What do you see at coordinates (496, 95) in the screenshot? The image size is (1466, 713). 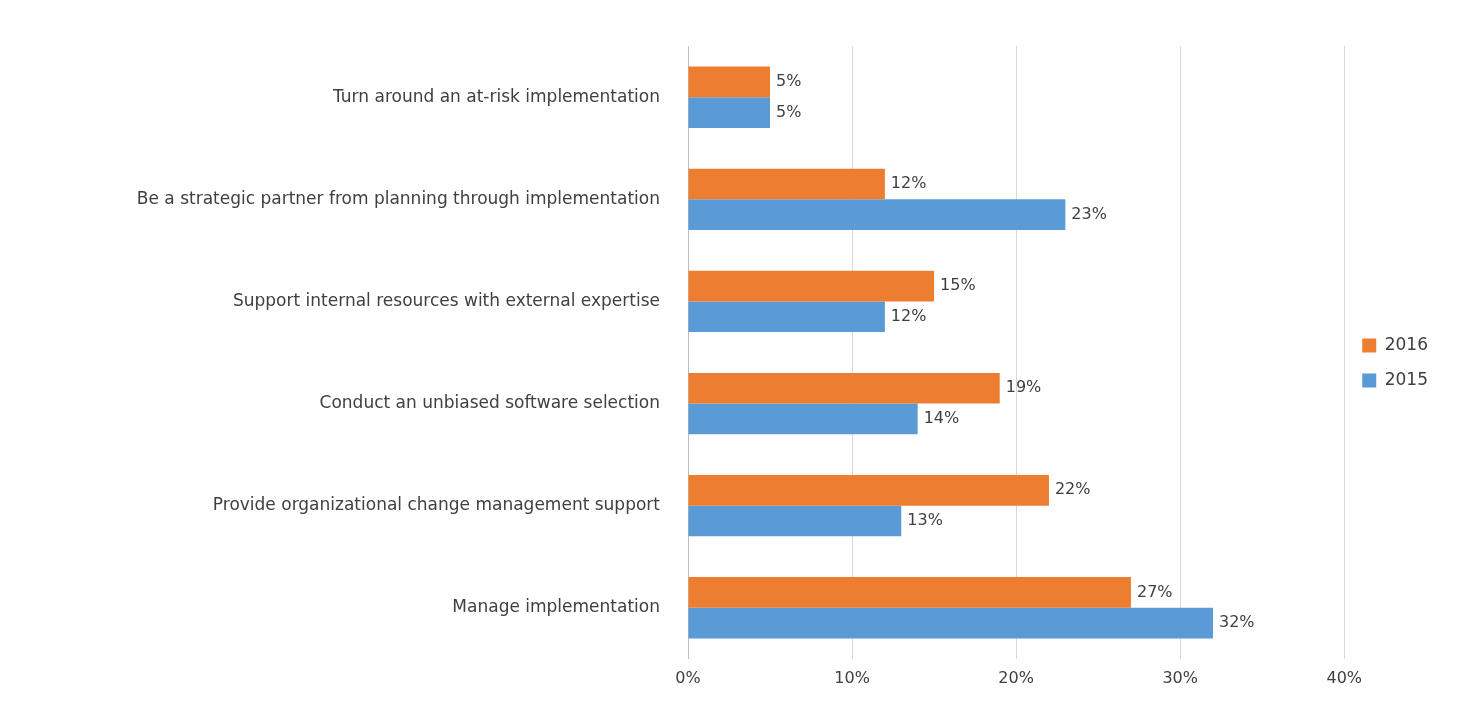 I see `y-tick-label: Turn around an at-risk implementation` at bounding box center [496, 95].